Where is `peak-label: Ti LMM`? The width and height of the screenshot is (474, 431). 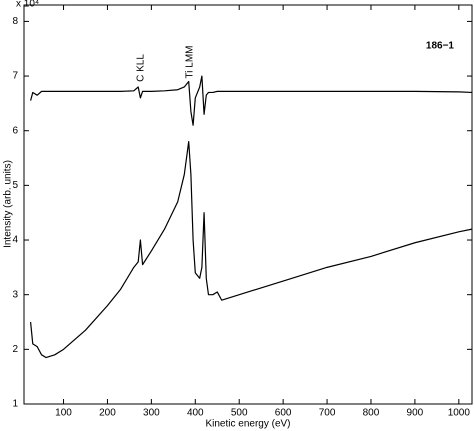
peak-label: Ti LMM is located at coordinates (190, 62).